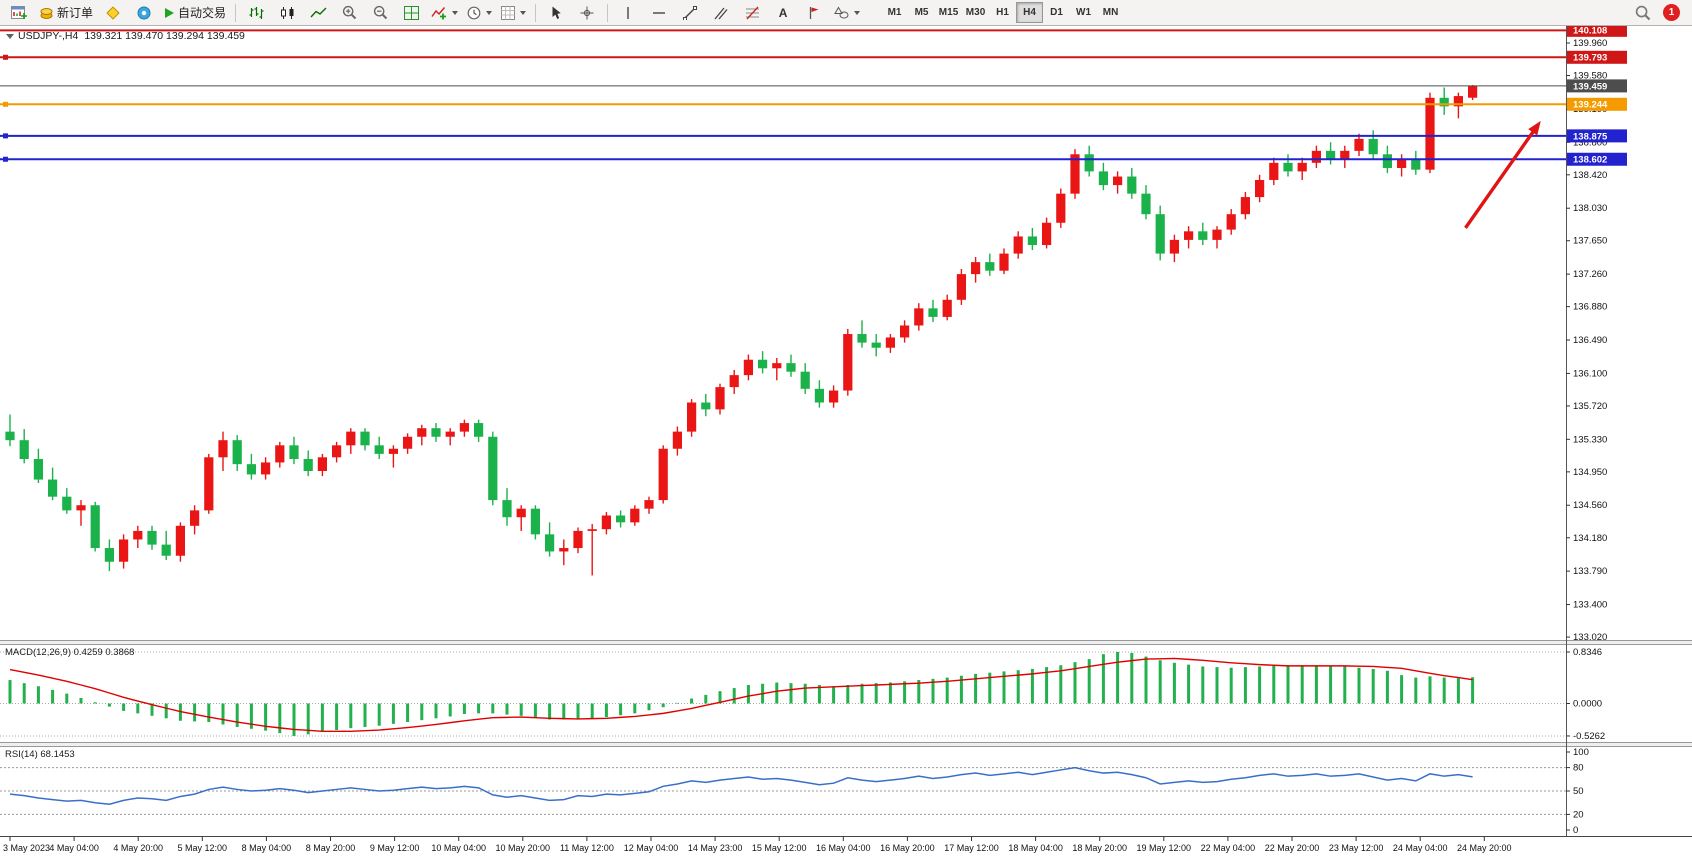 Image resolution: width=1692 pixels, height=861 pixels. Describe the element at coordinates (1590, 175) in the screenshot. I see `svg-text: 138.420` at that location.